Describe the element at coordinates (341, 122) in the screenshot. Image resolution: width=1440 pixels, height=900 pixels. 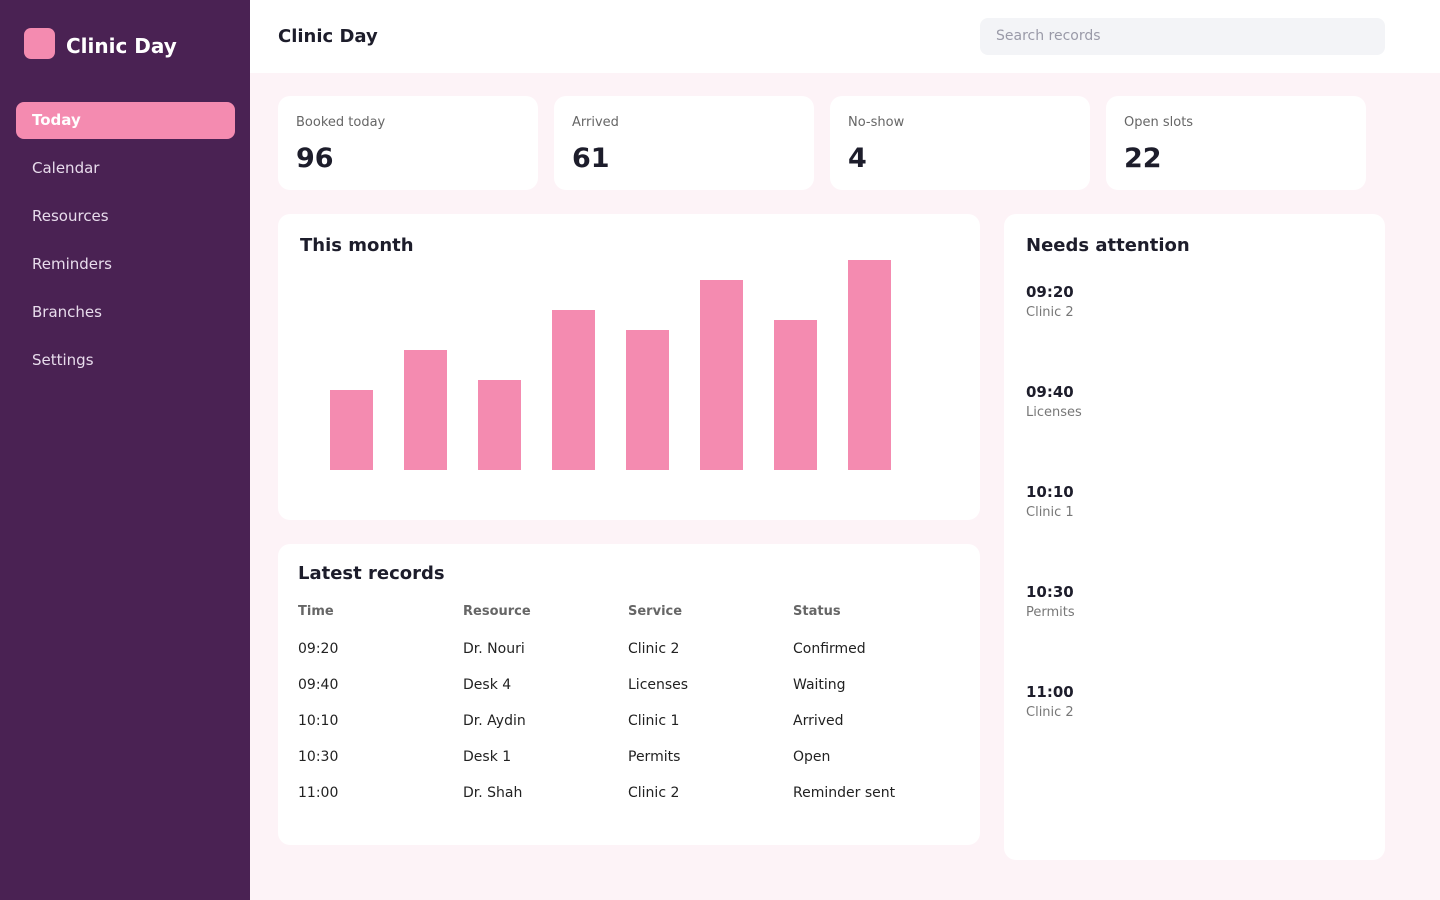
I see `stat-label: Booked today` at that location.